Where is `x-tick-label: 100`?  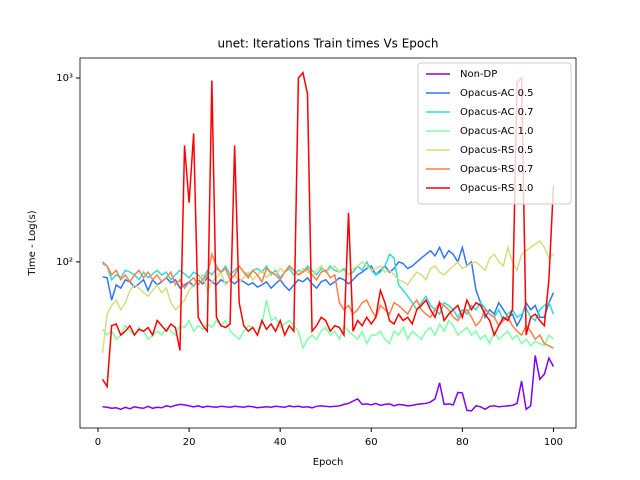
x-tick-label: 100 is located at coordinates (553, 442).